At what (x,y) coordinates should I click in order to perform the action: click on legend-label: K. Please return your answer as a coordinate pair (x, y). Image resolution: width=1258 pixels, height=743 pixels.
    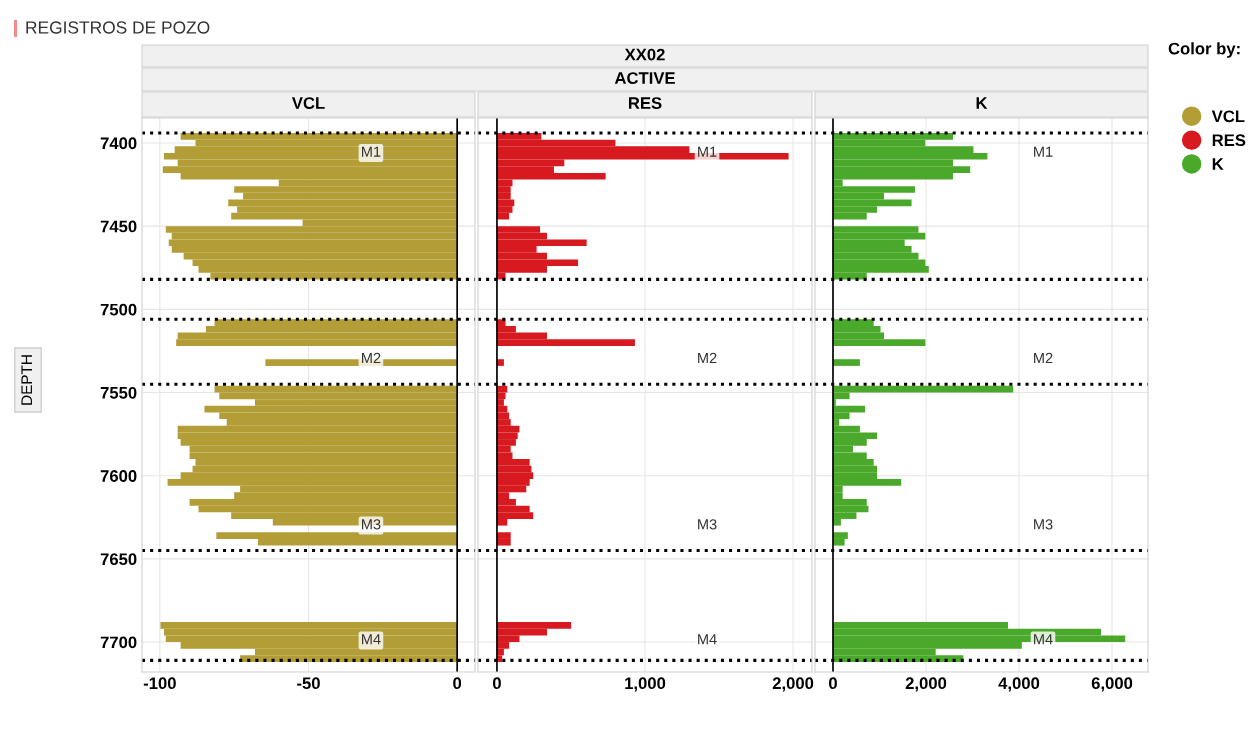
    Looking at the image, I should click on (1218, 164).